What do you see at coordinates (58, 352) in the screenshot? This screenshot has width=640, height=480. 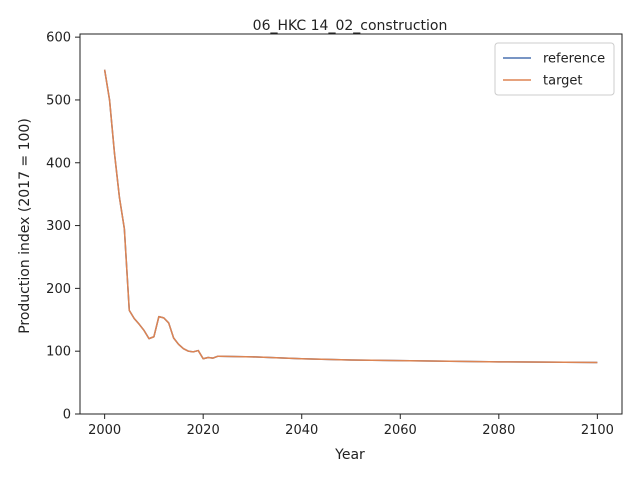 I see `y-tick-label: 100` at bounding box center [58, 352].